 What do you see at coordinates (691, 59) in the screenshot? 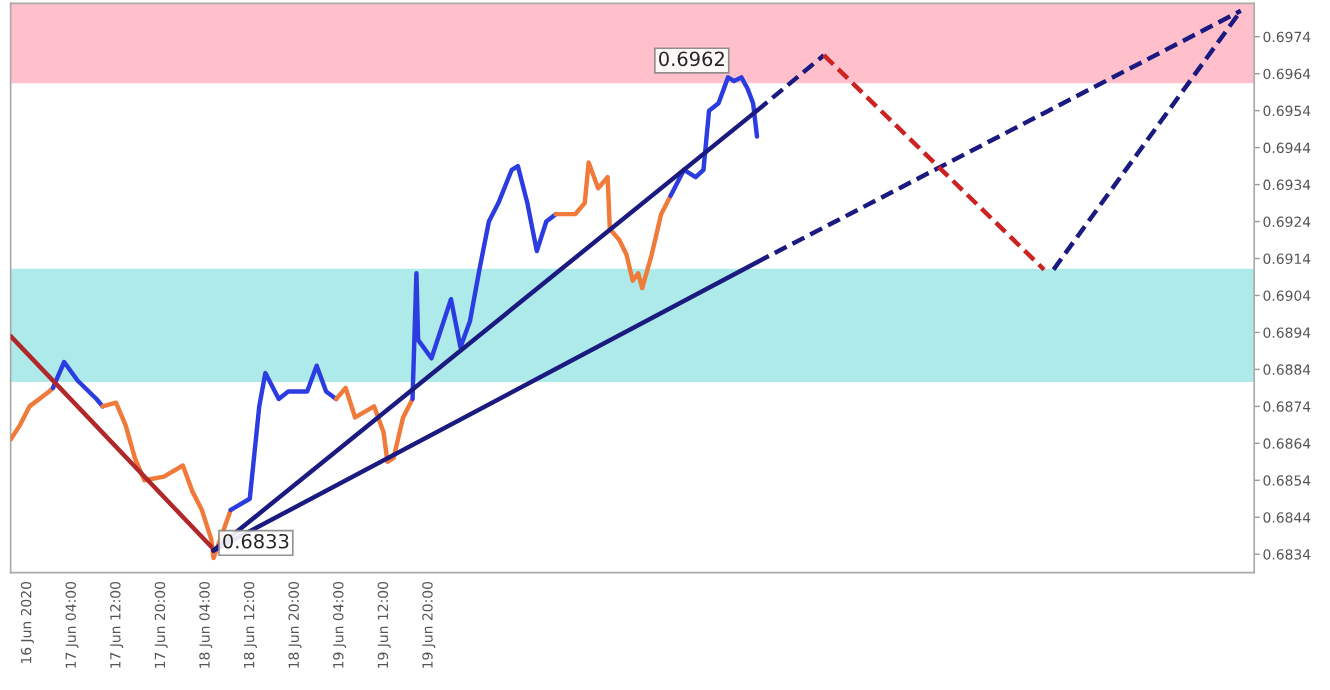
I see `annotation: 0.6962` at bounding box center [691, 59].